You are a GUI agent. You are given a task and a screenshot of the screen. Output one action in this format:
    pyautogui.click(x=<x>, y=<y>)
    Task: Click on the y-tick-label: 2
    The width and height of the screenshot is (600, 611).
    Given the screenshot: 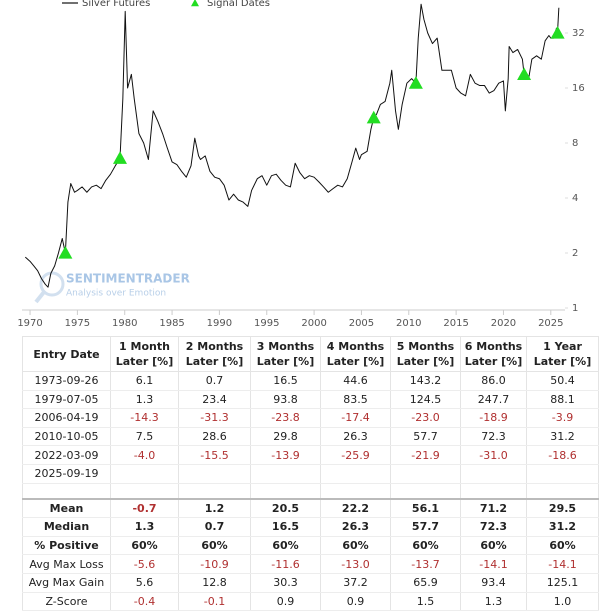 What is the action you would take?
    pyautogui.click(x=575, y=253)
    